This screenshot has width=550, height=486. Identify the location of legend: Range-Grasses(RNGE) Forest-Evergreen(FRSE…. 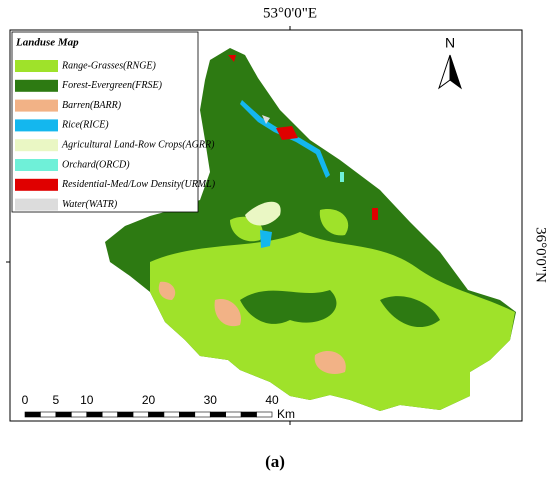
(115, 135).